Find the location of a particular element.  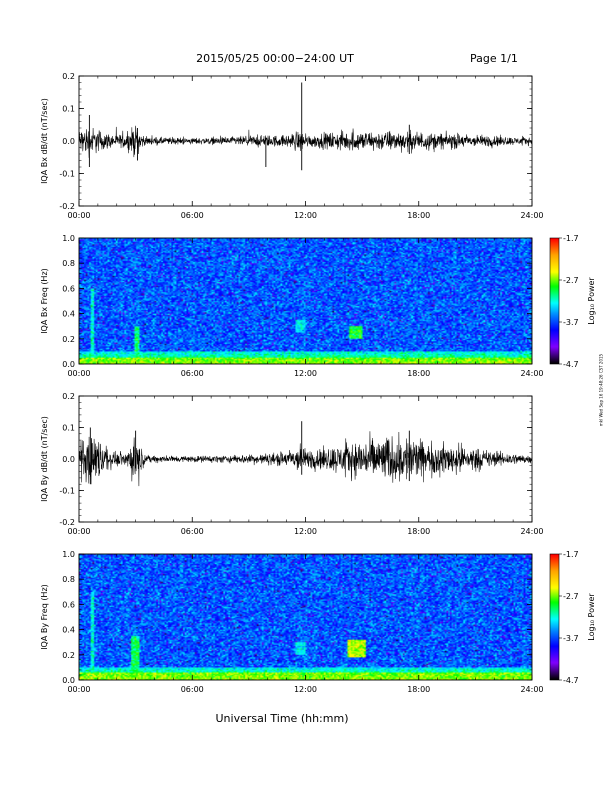

y-axis-label: IQA Bx Freq (Hz) is located at coordinates (44, 301).